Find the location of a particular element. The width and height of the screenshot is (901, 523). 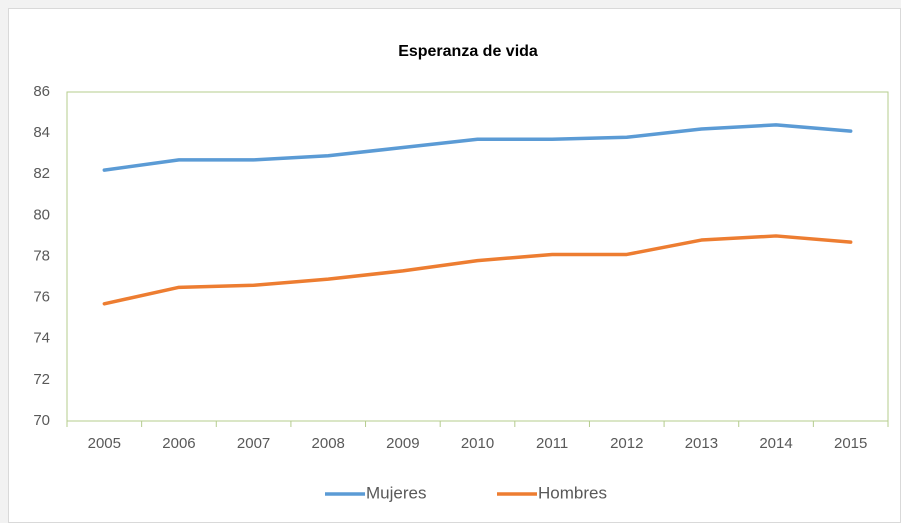

x-tick-label: 2006 is located at coordinates (178, 443).